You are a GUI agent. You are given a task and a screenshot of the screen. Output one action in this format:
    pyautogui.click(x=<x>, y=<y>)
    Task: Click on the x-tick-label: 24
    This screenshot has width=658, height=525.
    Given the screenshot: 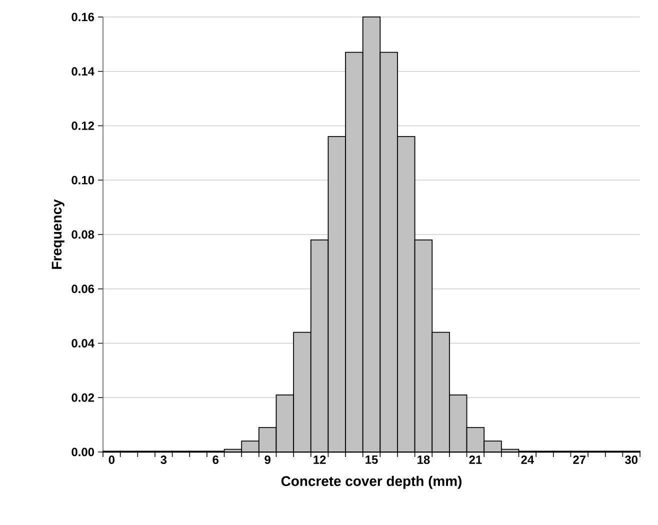 What is the action you would take?
    pyautogui.click(x=527, y=460)
    